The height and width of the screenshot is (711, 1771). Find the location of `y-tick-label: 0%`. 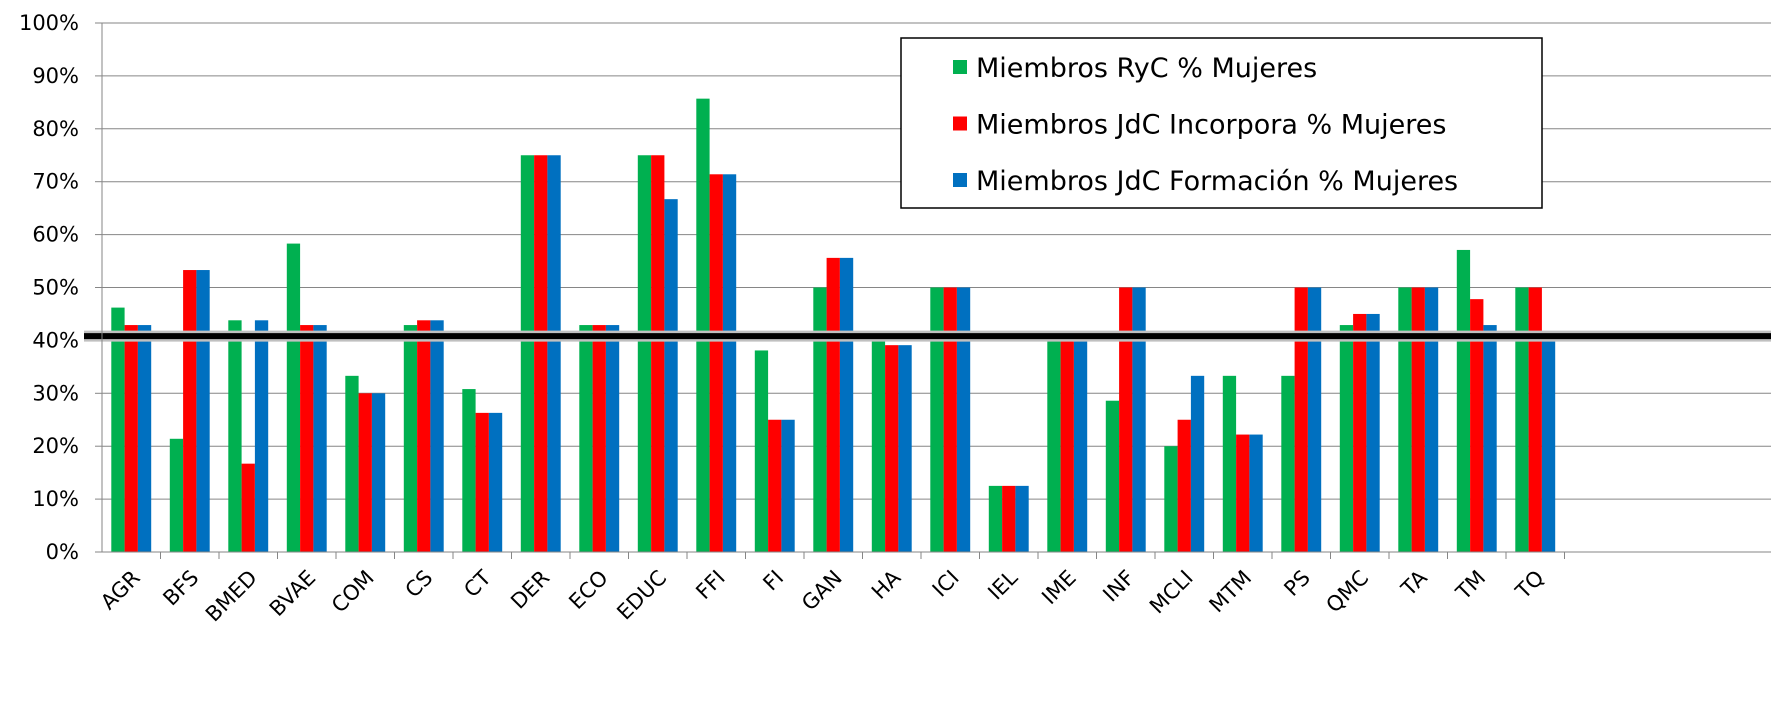

y-tick-label: 0% is located at coordinates (62, 552).